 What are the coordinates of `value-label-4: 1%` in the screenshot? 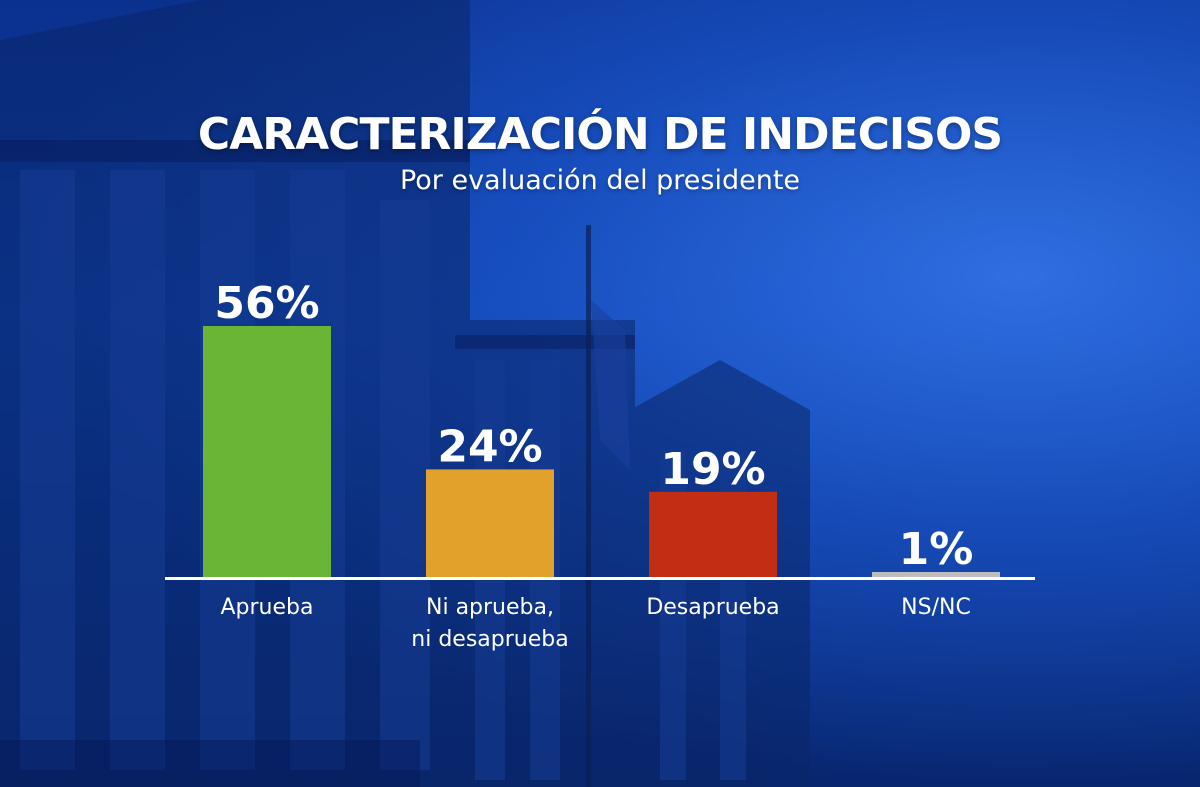 It's located at (936, 549).